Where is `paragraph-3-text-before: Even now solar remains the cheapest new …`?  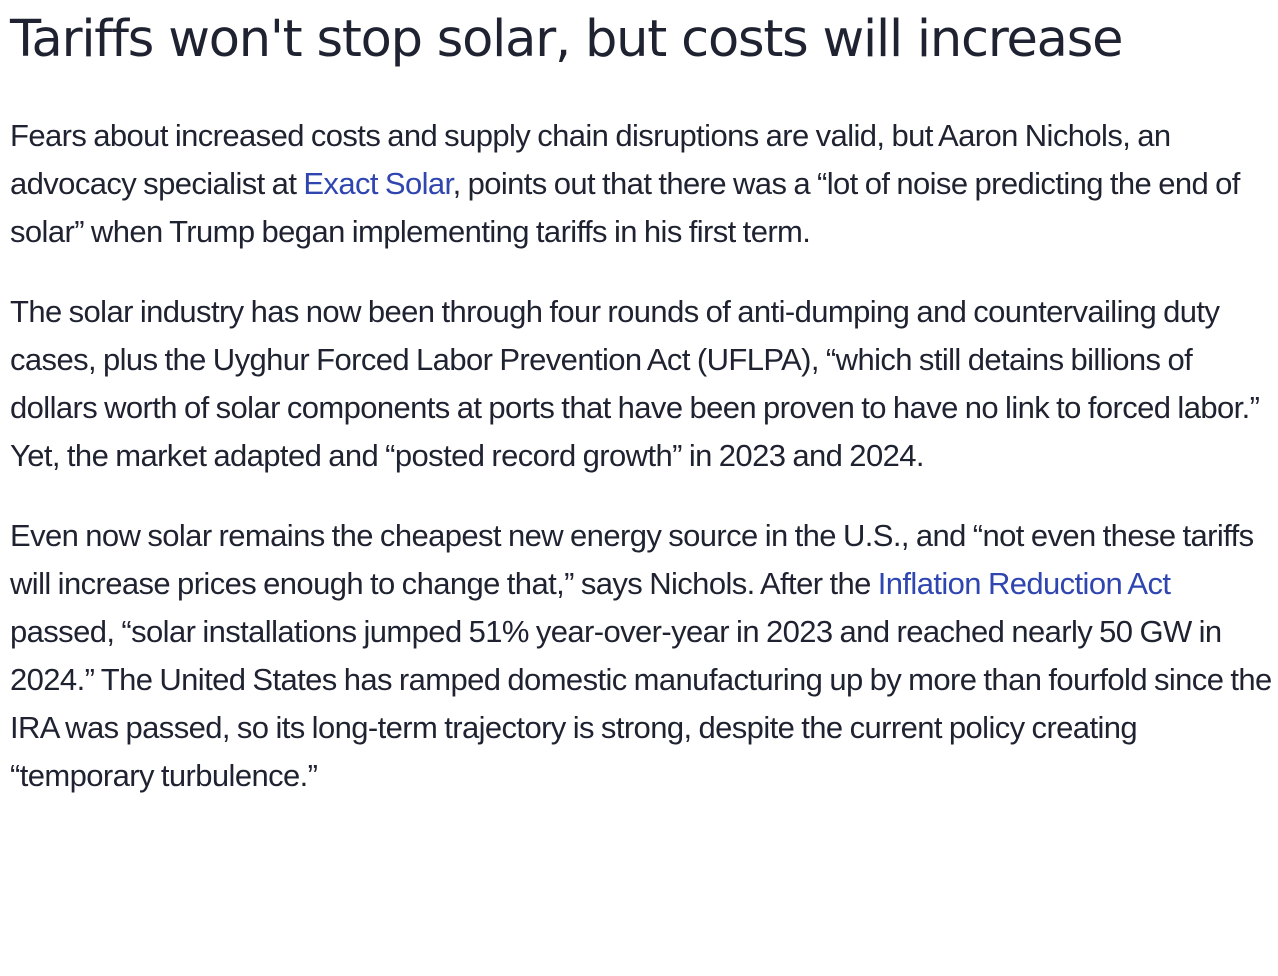 paragraph-3-text-before: Even now solar remains the cheapest new … is located at coordinates (632, 559).